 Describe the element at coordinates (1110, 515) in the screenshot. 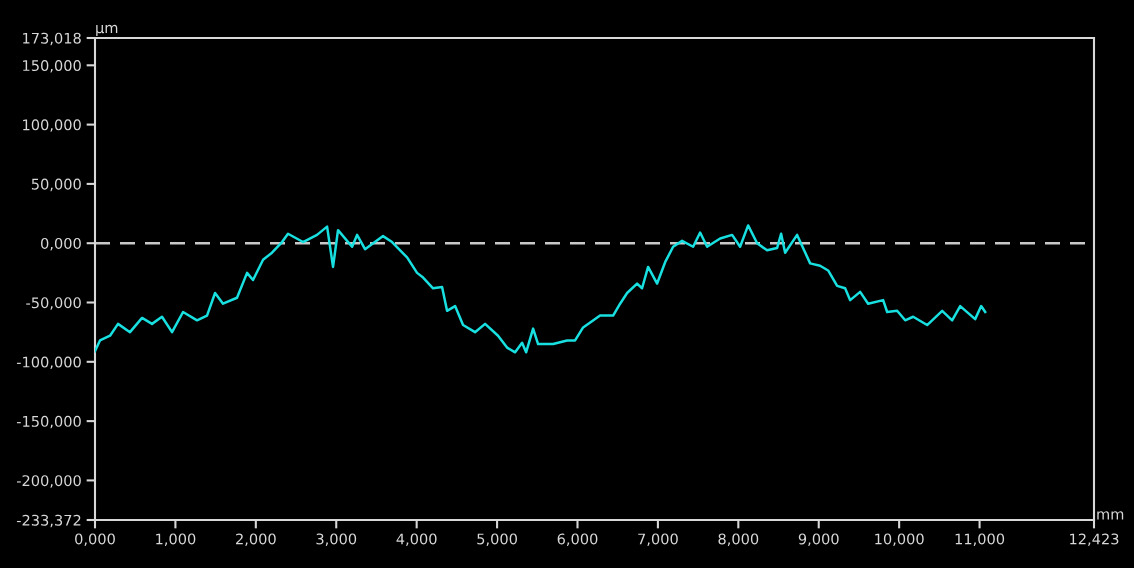

I see `x-axis-title: mm` at that location.